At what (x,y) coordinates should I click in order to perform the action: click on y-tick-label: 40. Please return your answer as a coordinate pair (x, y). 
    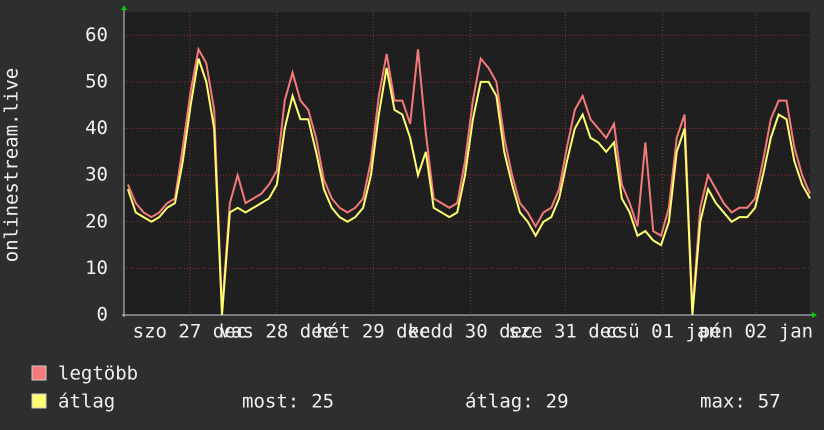
    Looking at the image, I should click on (96, 128).